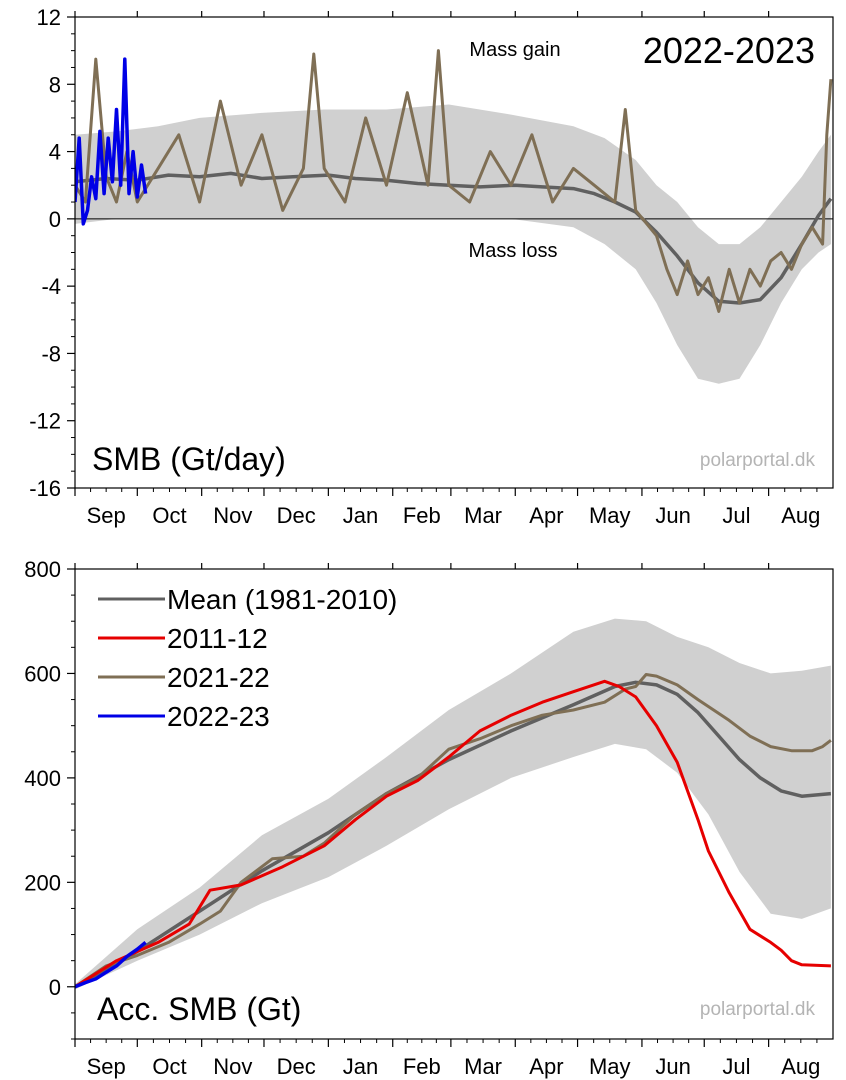 The width and height of the screenshot is (846, 1080). Describe the element at coordinates (52, 253) in the screenshot. I see `y-axis: -16 -12 -8 -4 0 4 8 12` at that location.